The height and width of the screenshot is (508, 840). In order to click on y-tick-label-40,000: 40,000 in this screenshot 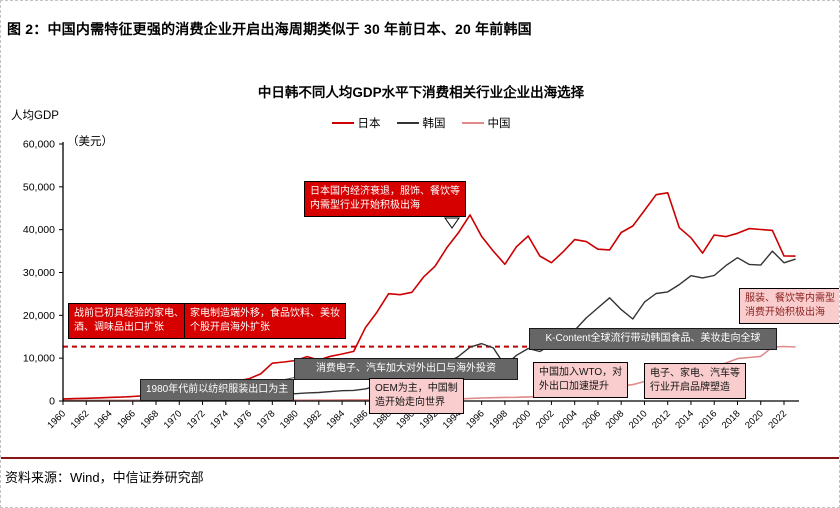, I will do `click(39, 230)`.